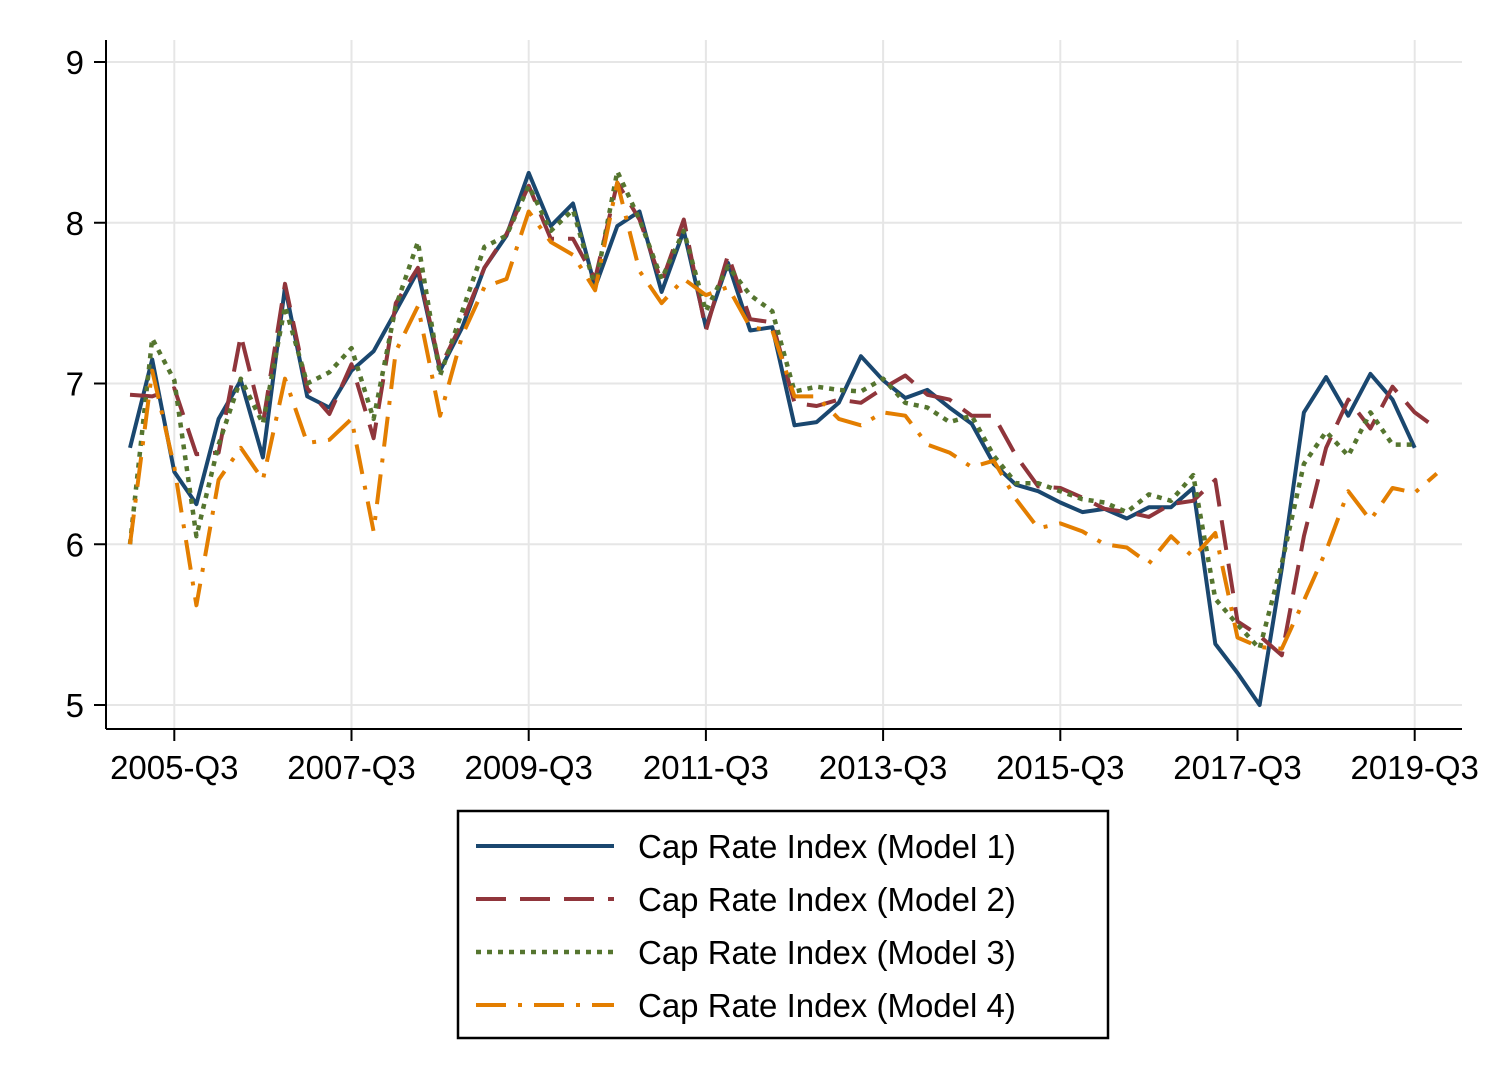 The width and height of the screenshot is (1500, 1091). Describe the element at coordinates (827, 846) in the screenshot. I see `legend-label-model-1: Cap Rate Index (Model 1)` at that location.